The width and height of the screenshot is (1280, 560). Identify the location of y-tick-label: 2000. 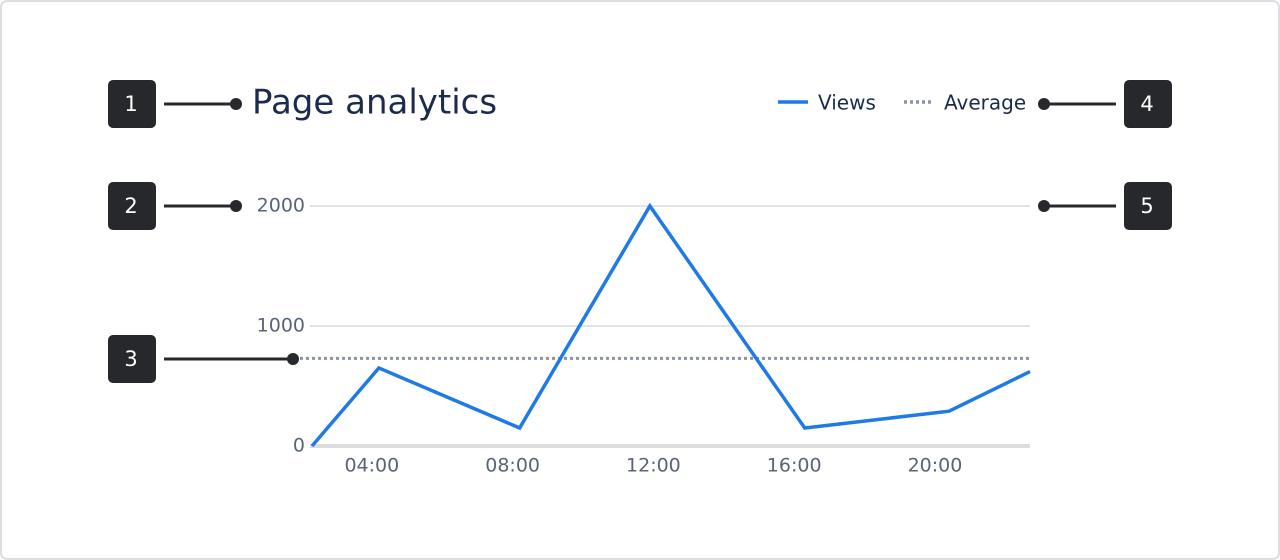
(281, 206).